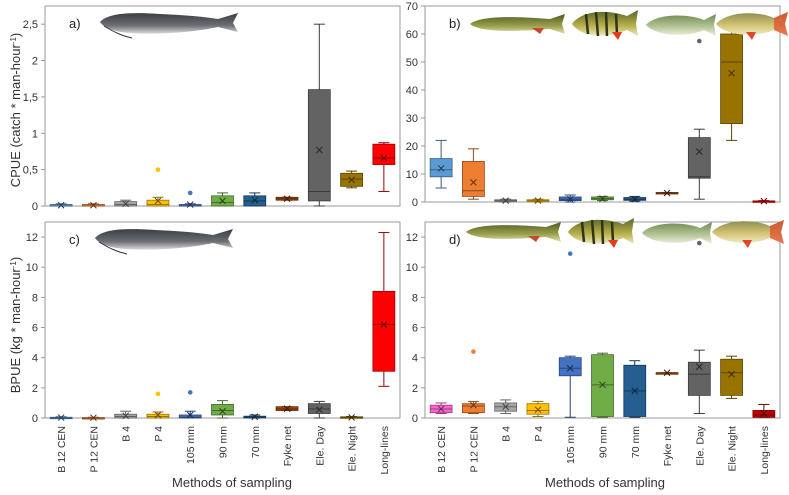 The height and width of the screenshot is (495, 789). I want to click on fish-illustrations-b, so click(629, 25).